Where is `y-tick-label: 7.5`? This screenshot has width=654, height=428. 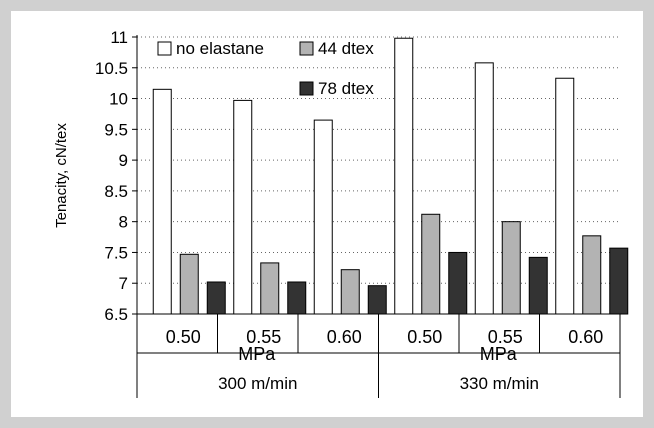
y-tick-label: 7.5 is located at coordinates (116, 252).